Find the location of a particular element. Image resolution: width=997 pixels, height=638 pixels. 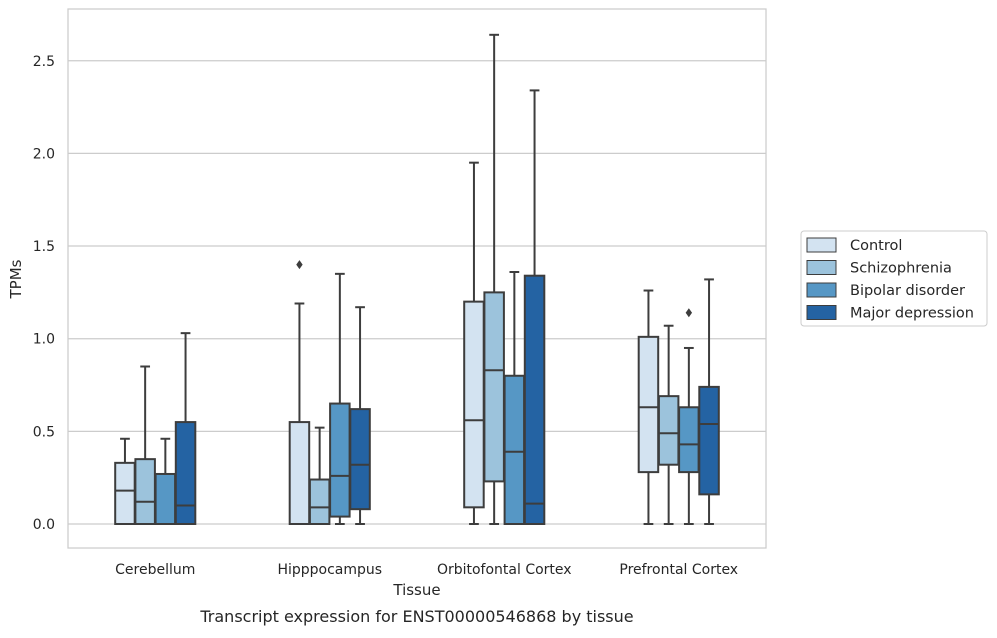

x-tick-label: Hipppocampus is located at coordinates (329, 570).